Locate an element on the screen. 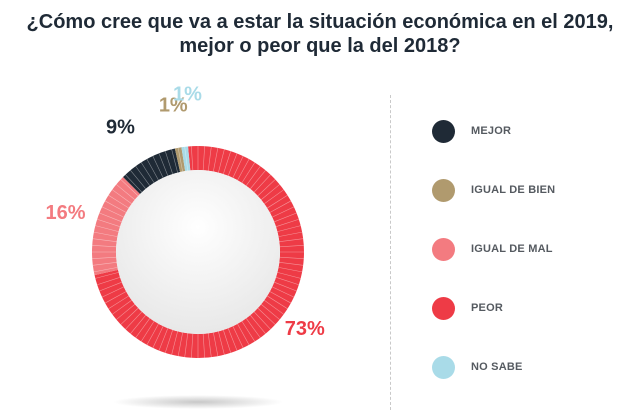 The height and width of the screenshot is (417, 640). donut-center is located at coordinates (198, 252).